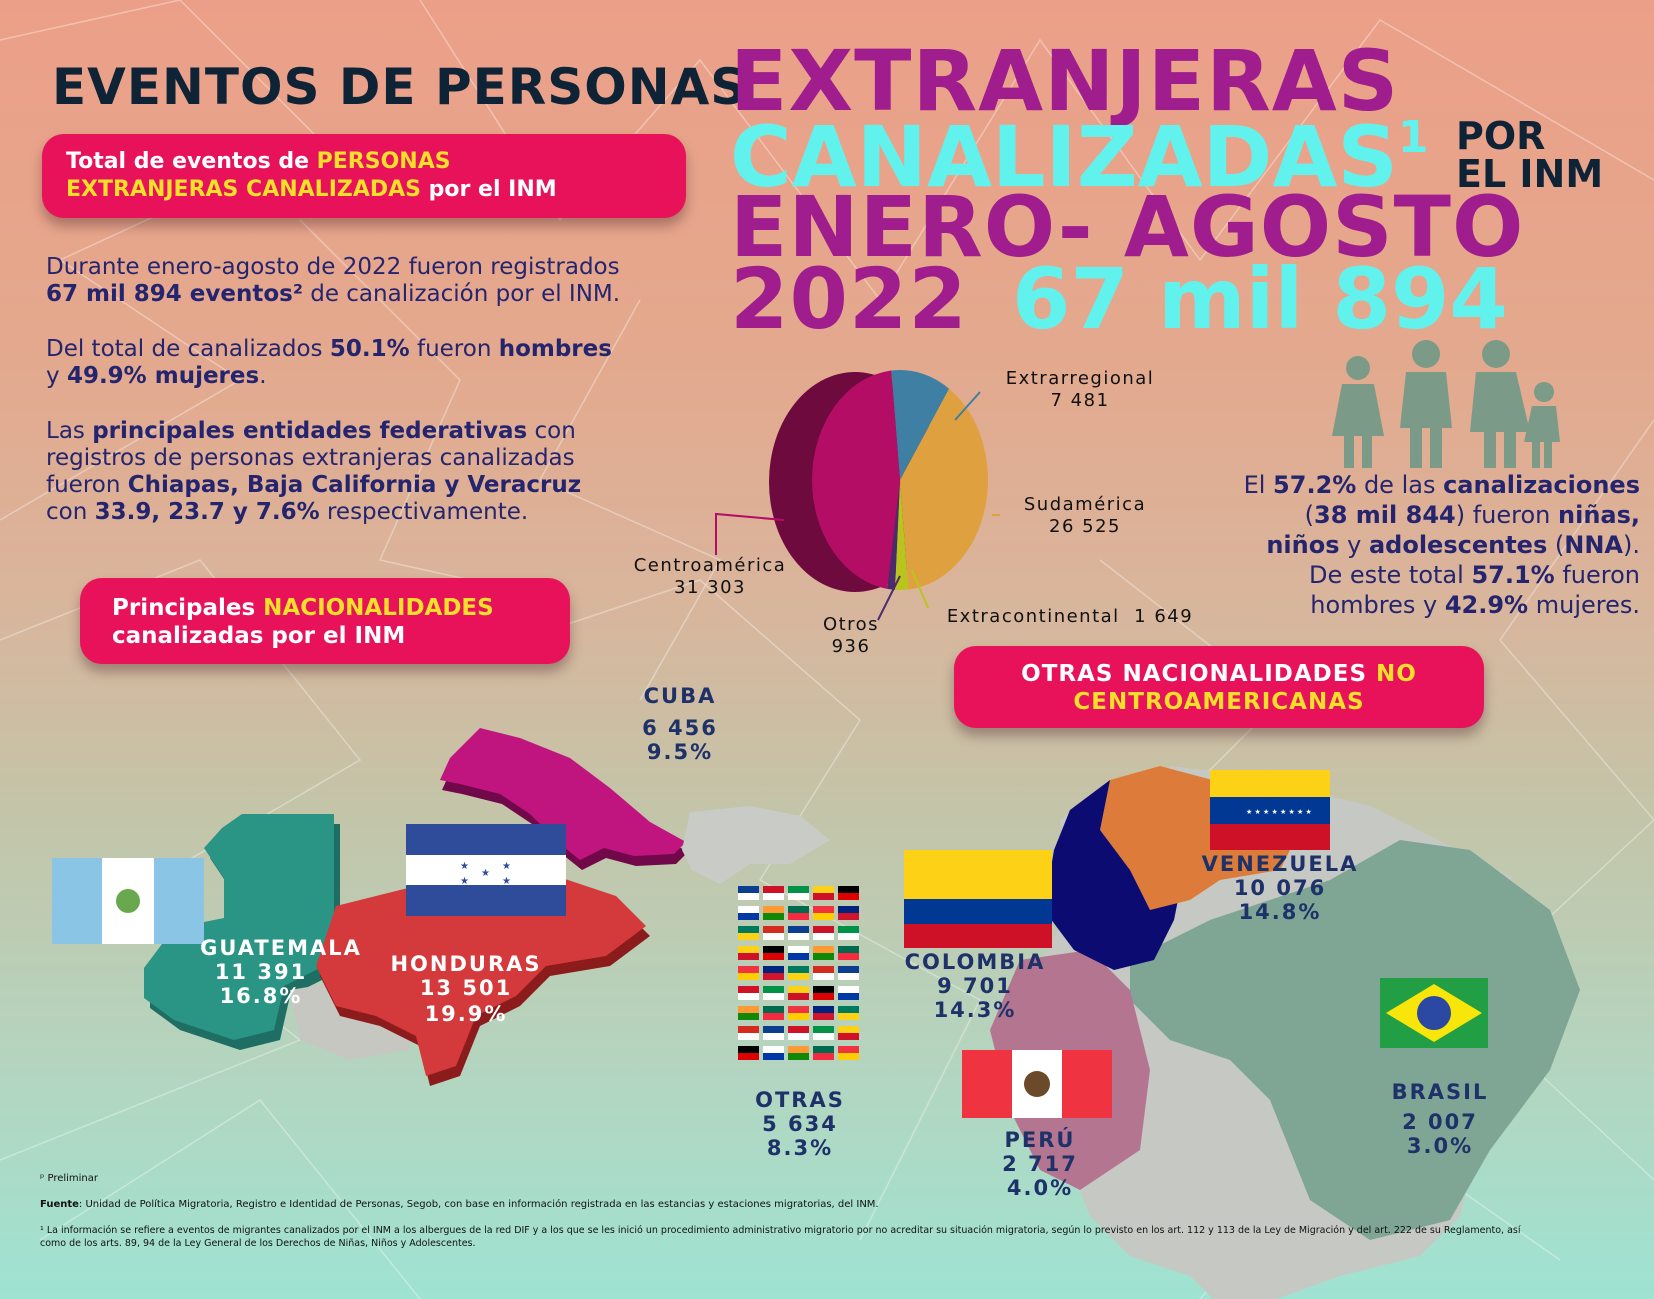 Image resolution: width=1654 pixels, height=1299 pixels. I want to click on guatemala-shape, so click(244, 927).